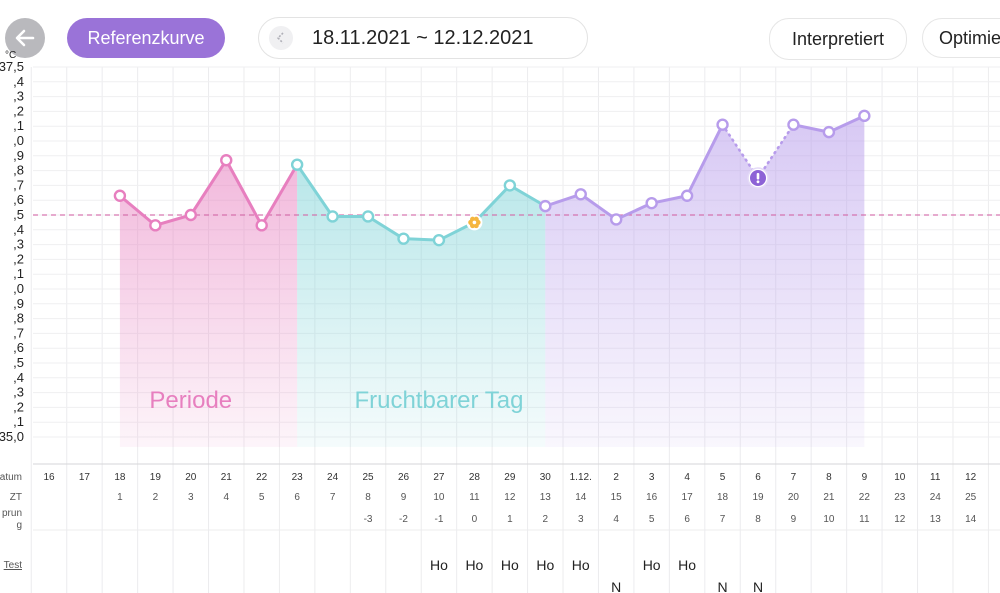  I want to click on row-label-date: atum, so click(11, 477).